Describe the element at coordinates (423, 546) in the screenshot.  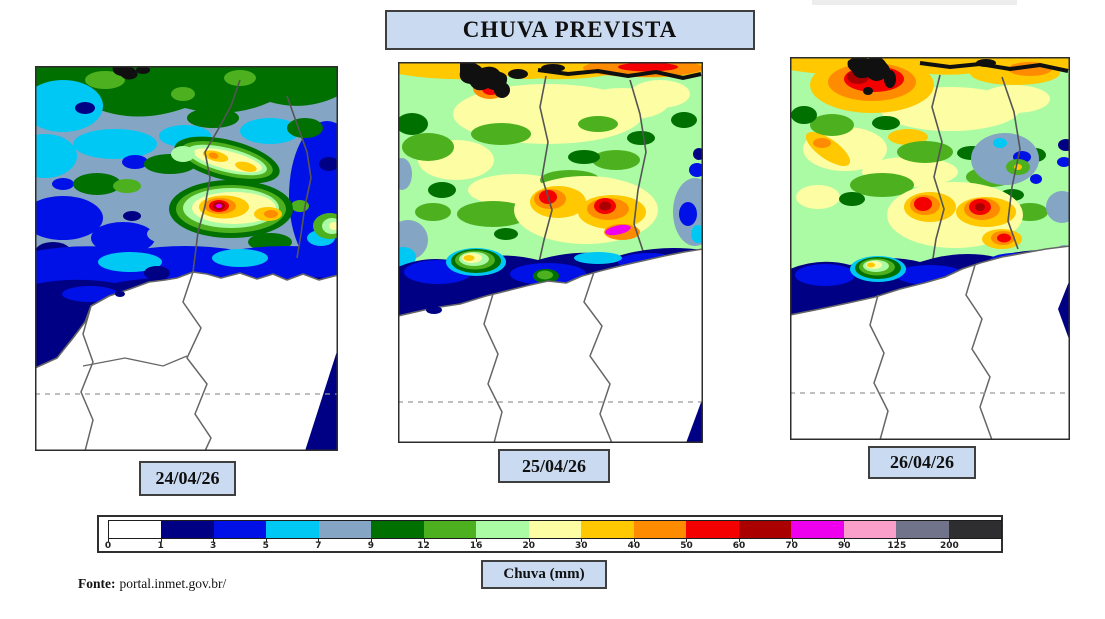
I see `colorbar-tick: 12` at that location.